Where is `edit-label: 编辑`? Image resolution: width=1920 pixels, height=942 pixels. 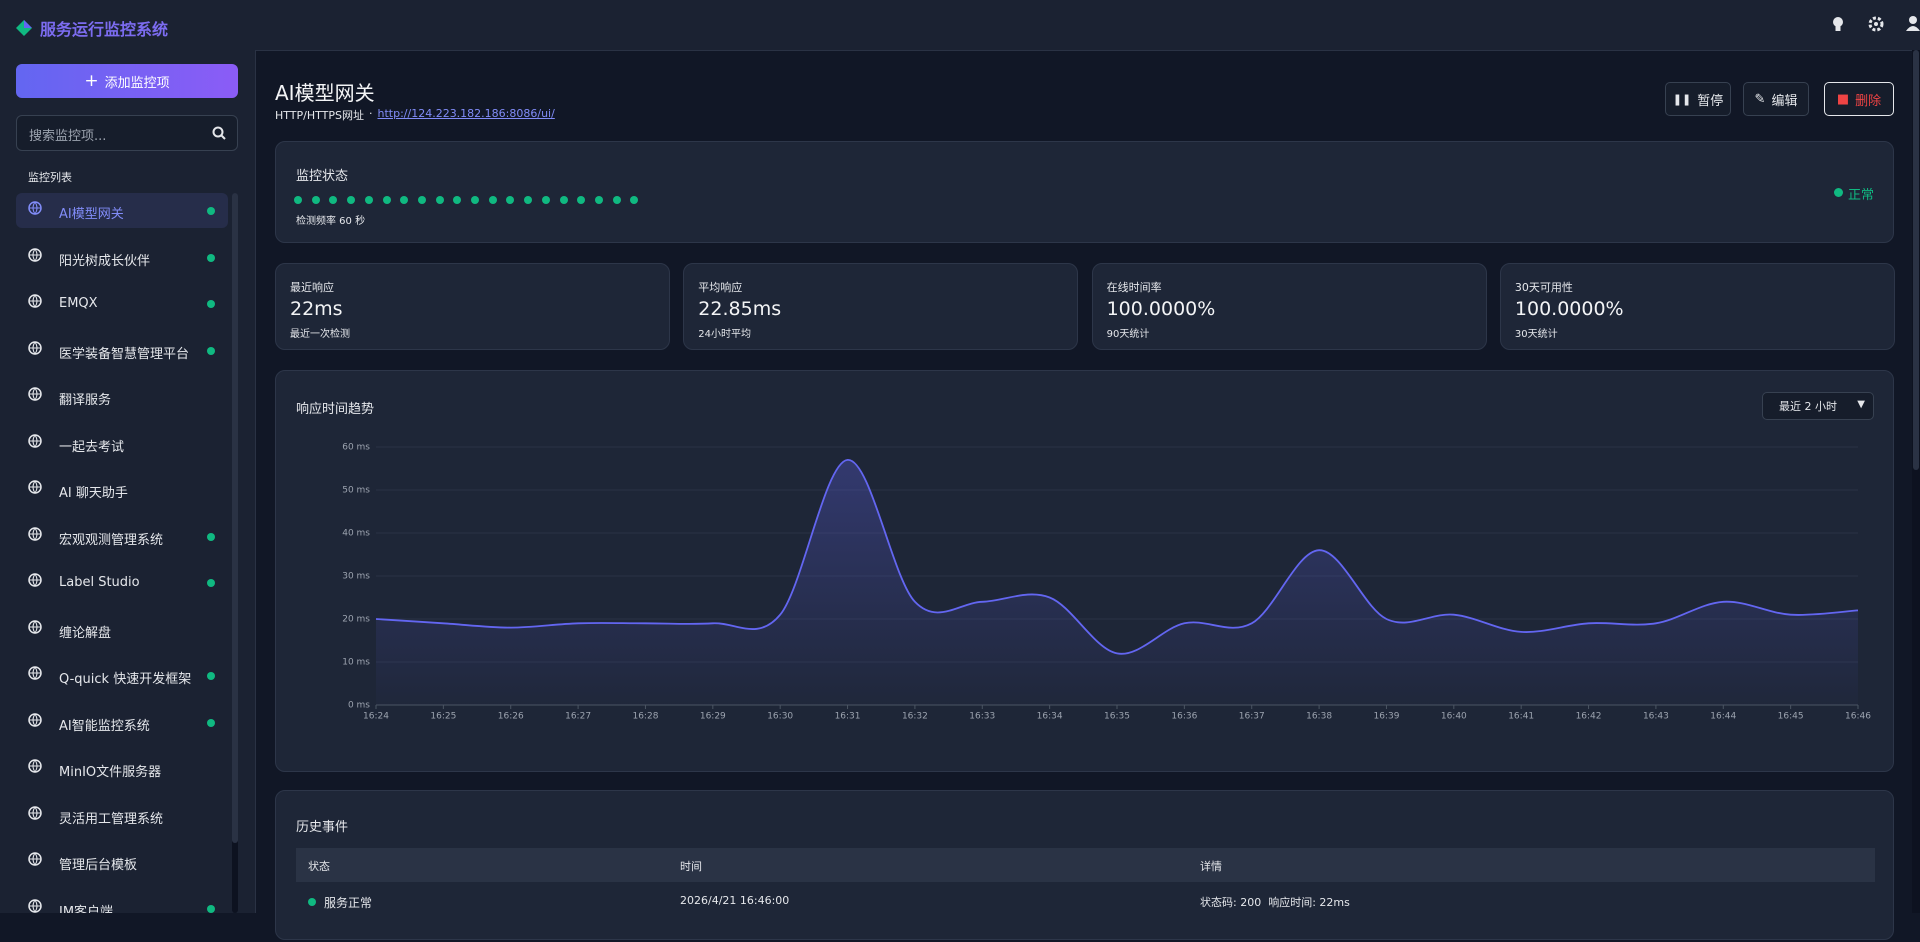
edit-label: 编辑 is located at coordinates (1784, 101).